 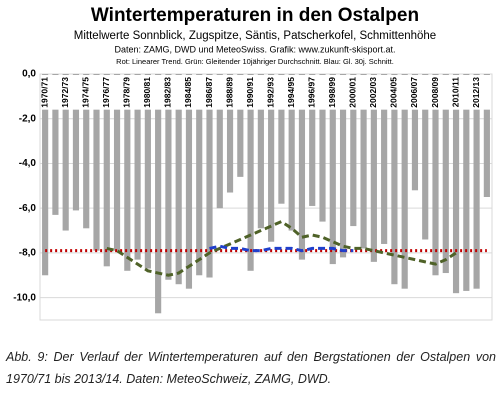 I want to click on x-tick-label: 2000/01, so click(x=353, y=92).